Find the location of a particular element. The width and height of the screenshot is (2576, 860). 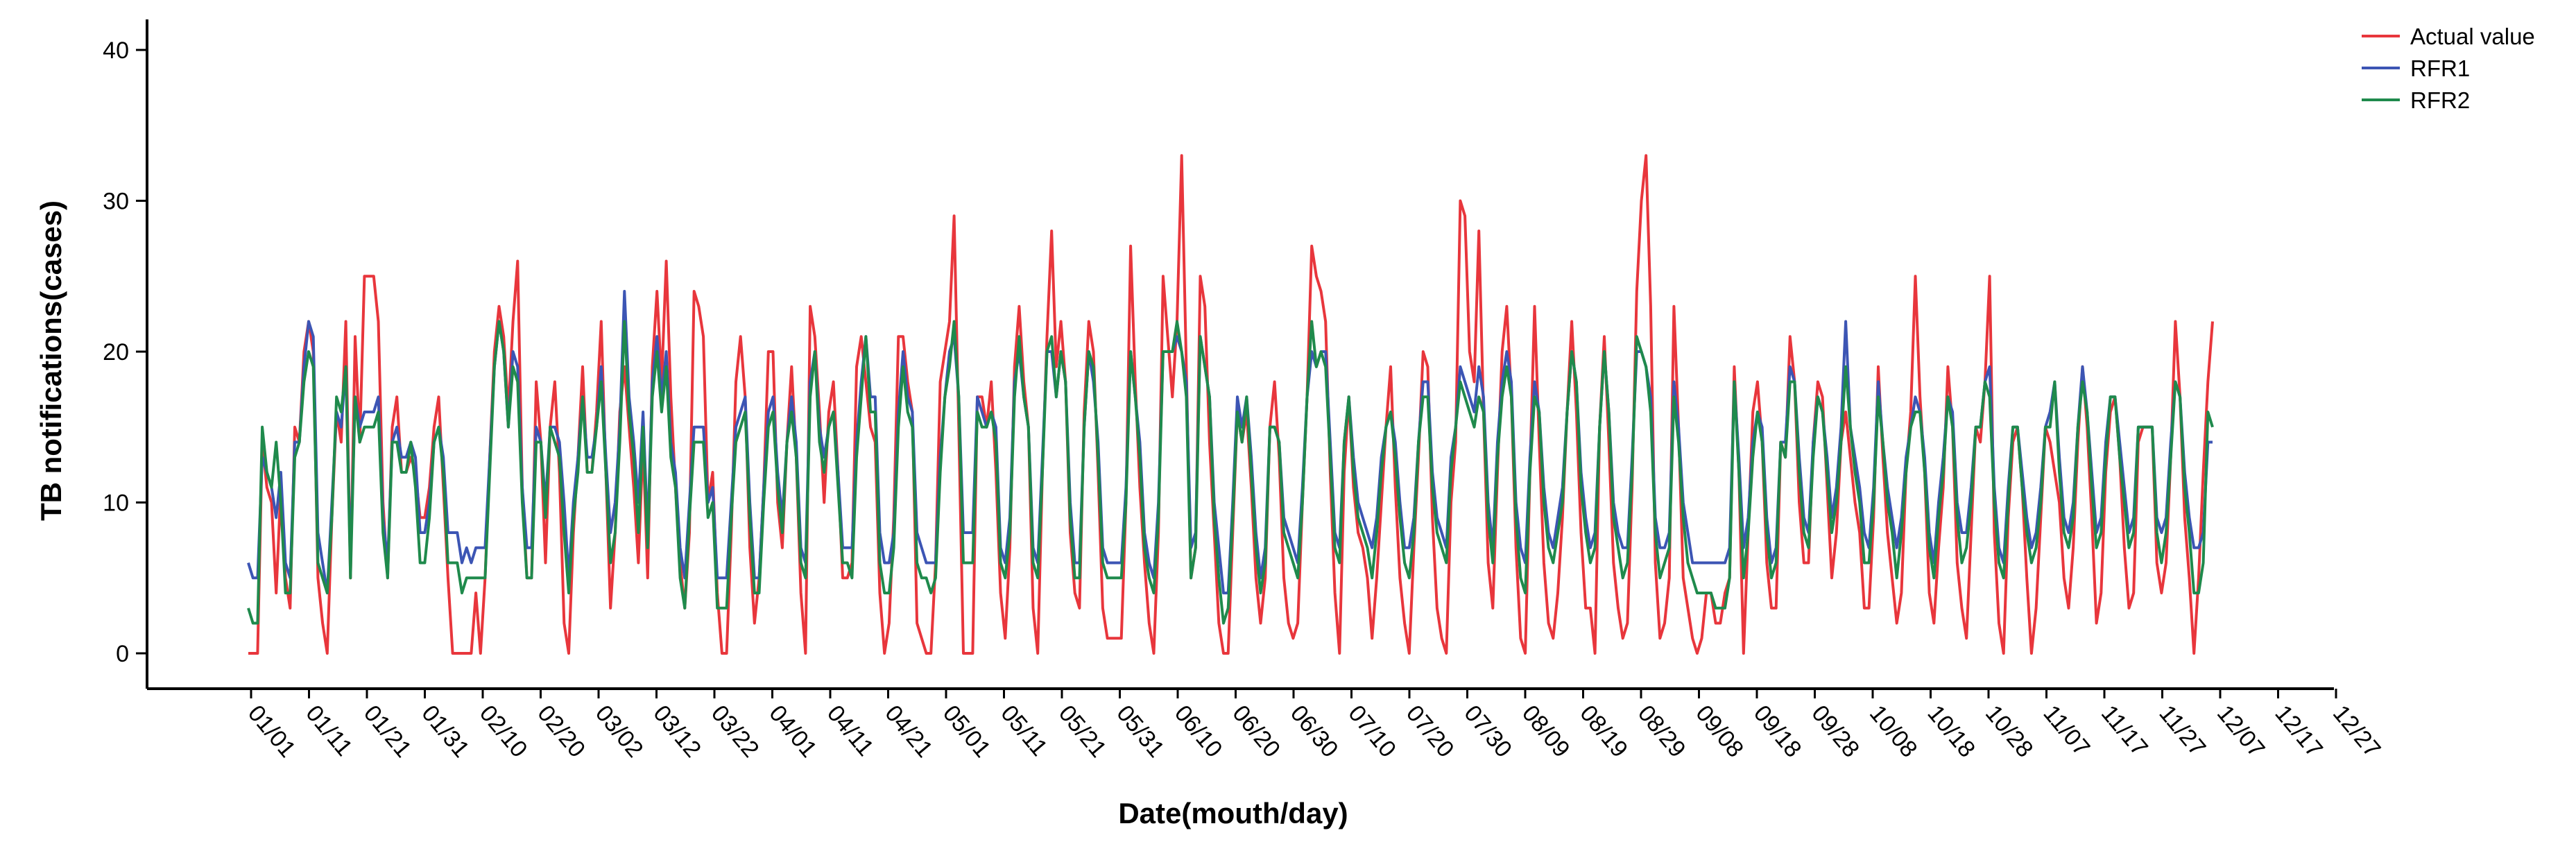

x-tick-label: 07/20 is located at coordinates (1430, 731).